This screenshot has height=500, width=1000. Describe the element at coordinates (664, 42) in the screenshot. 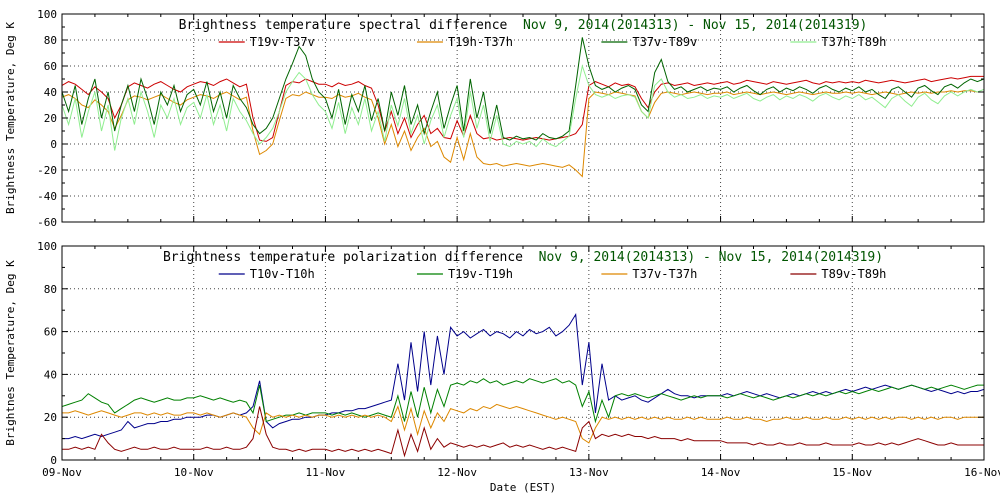

I see `legend-label-T37v-T89v: T37v-T89v` at that location.